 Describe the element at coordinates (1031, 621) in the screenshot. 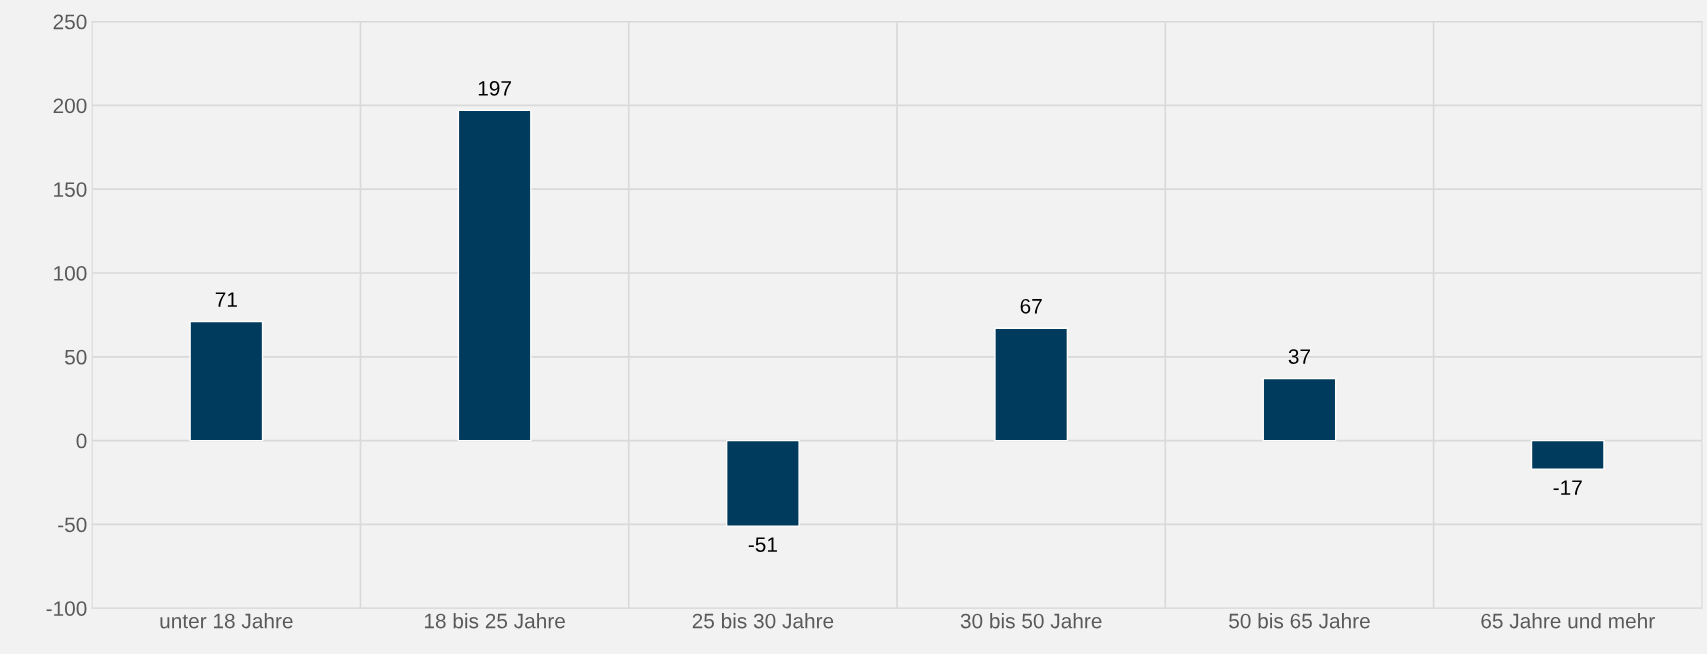

I see `x-tick-label: 30 bis 50 Jahre` at that location.